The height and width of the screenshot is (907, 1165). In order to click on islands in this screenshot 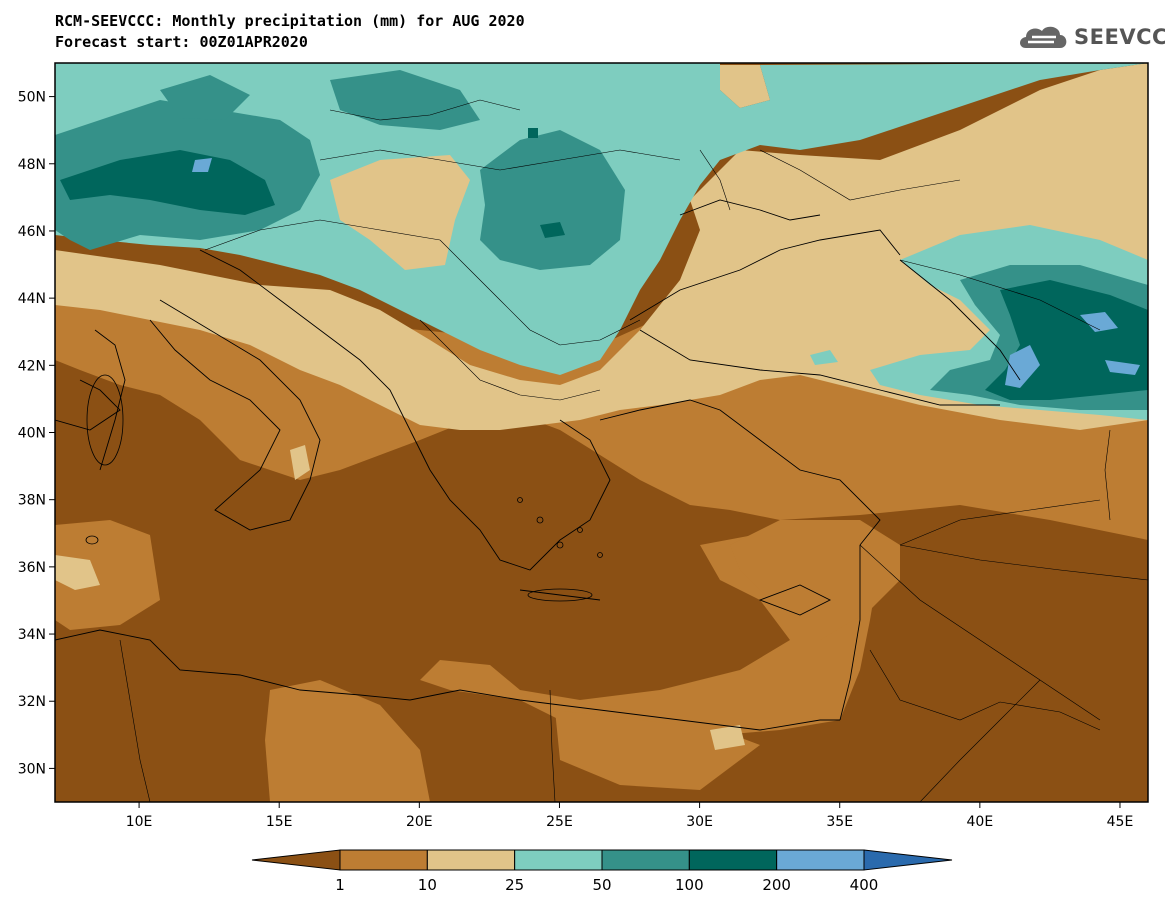, I will do `click(344, 488)`.